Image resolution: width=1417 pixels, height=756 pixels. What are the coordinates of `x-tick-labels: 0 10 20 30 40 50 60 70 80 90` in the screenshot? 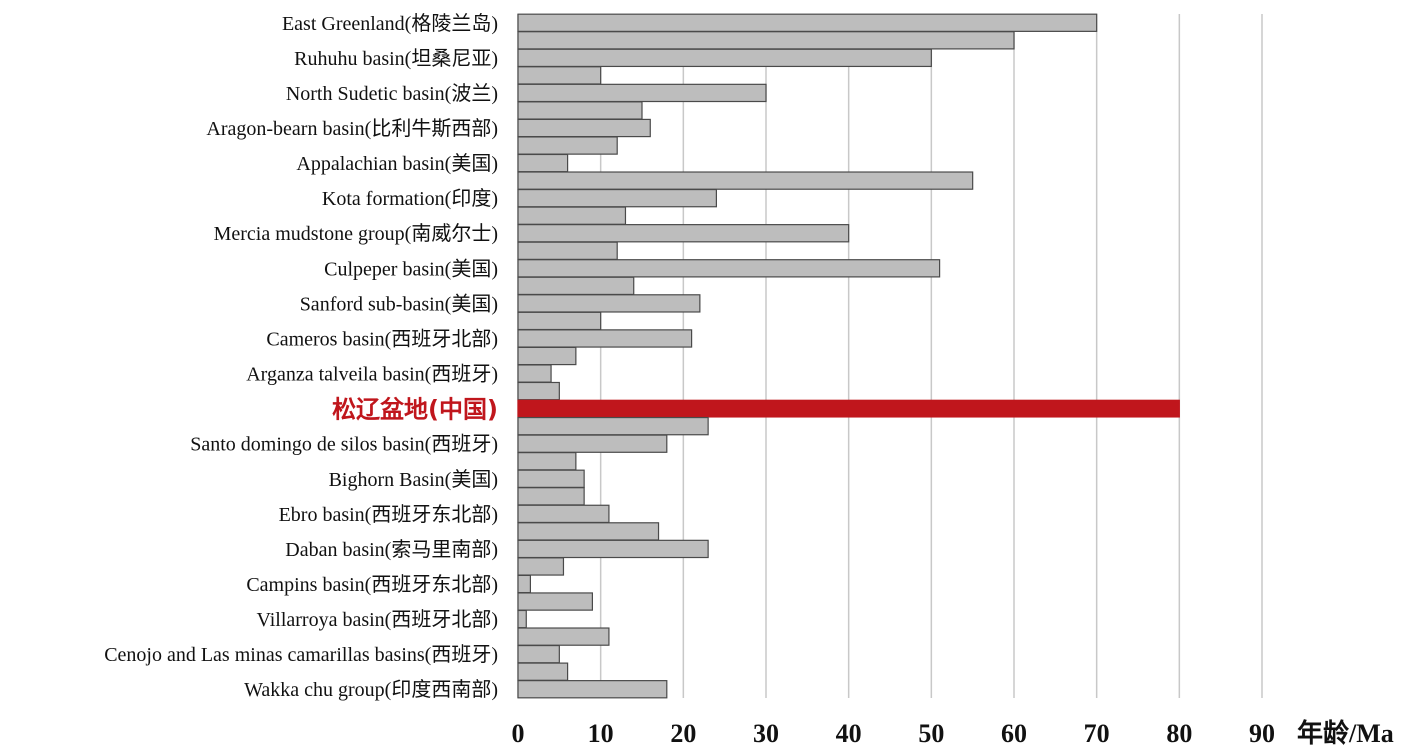 It's located at (894, 733).